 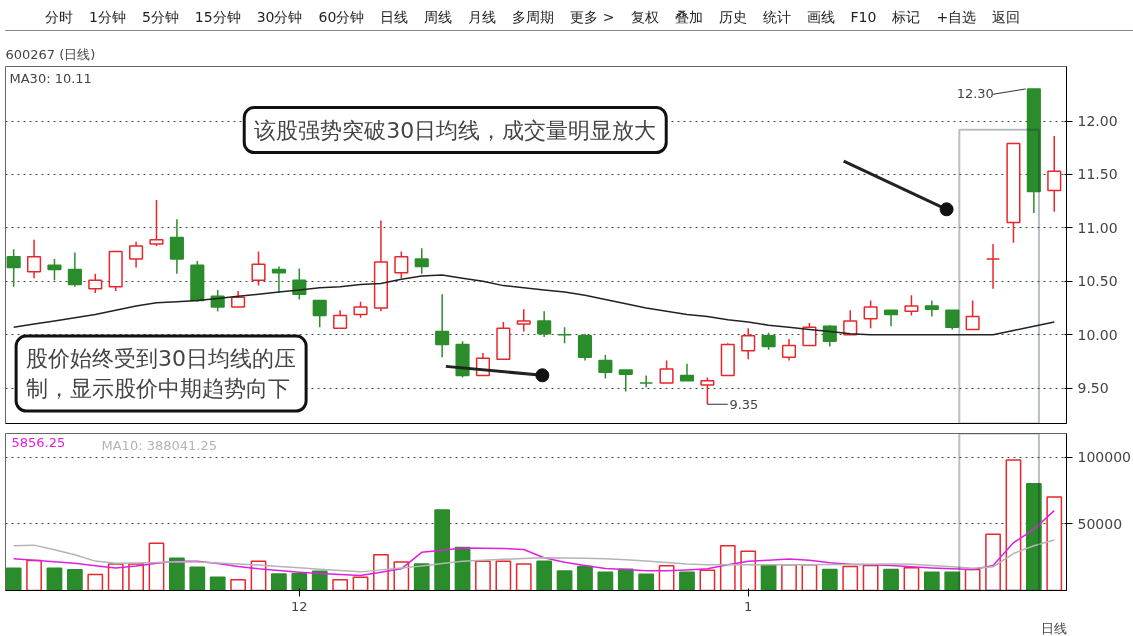 I want to click on y-tick-label: 11.50, so click(x=1097, y=174).